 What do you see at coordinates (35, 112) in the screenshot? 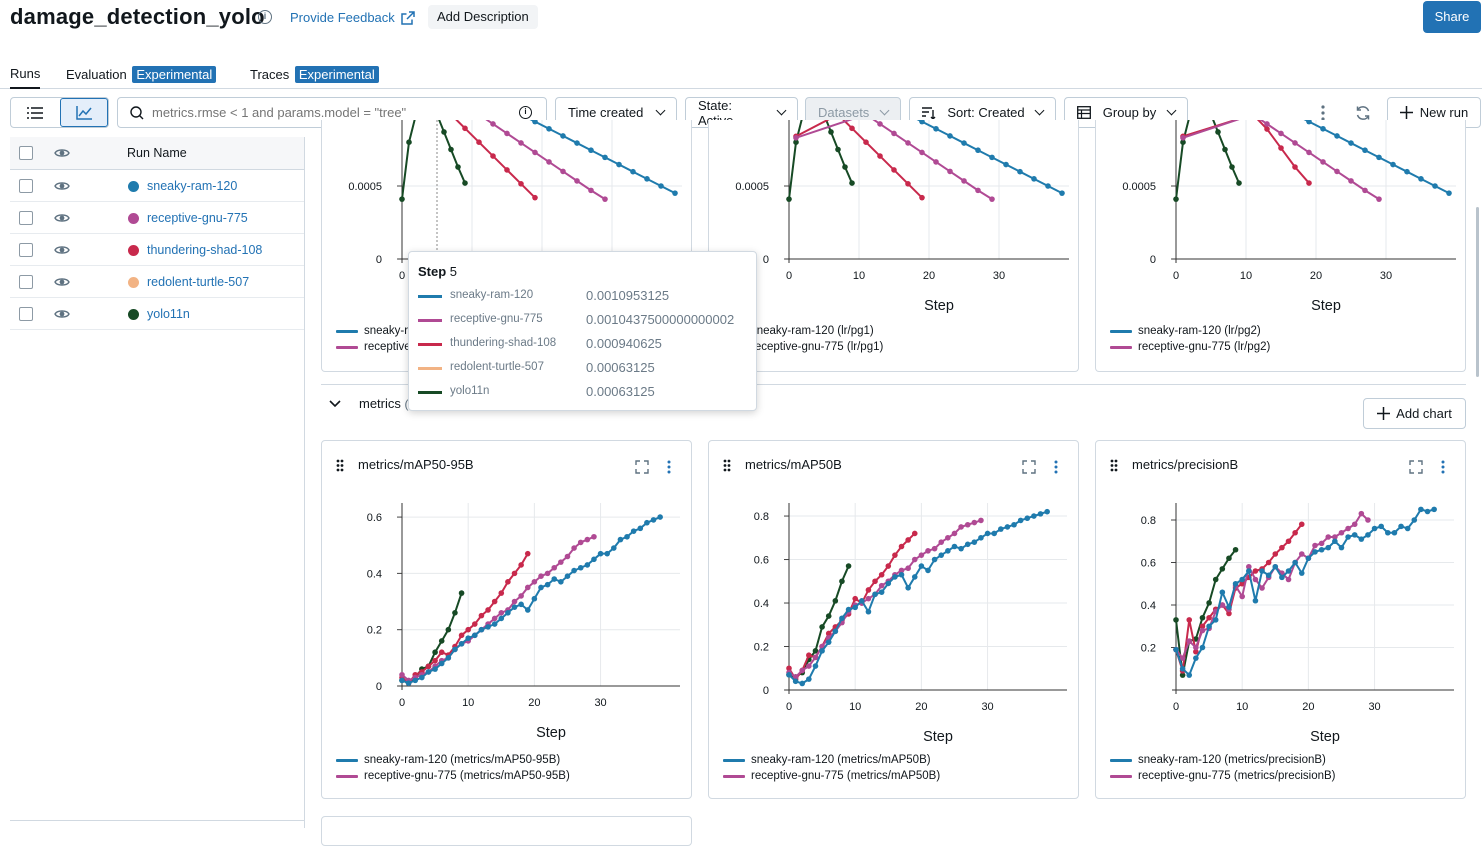
I see `list-view-button` at bounding box center [35, 112].